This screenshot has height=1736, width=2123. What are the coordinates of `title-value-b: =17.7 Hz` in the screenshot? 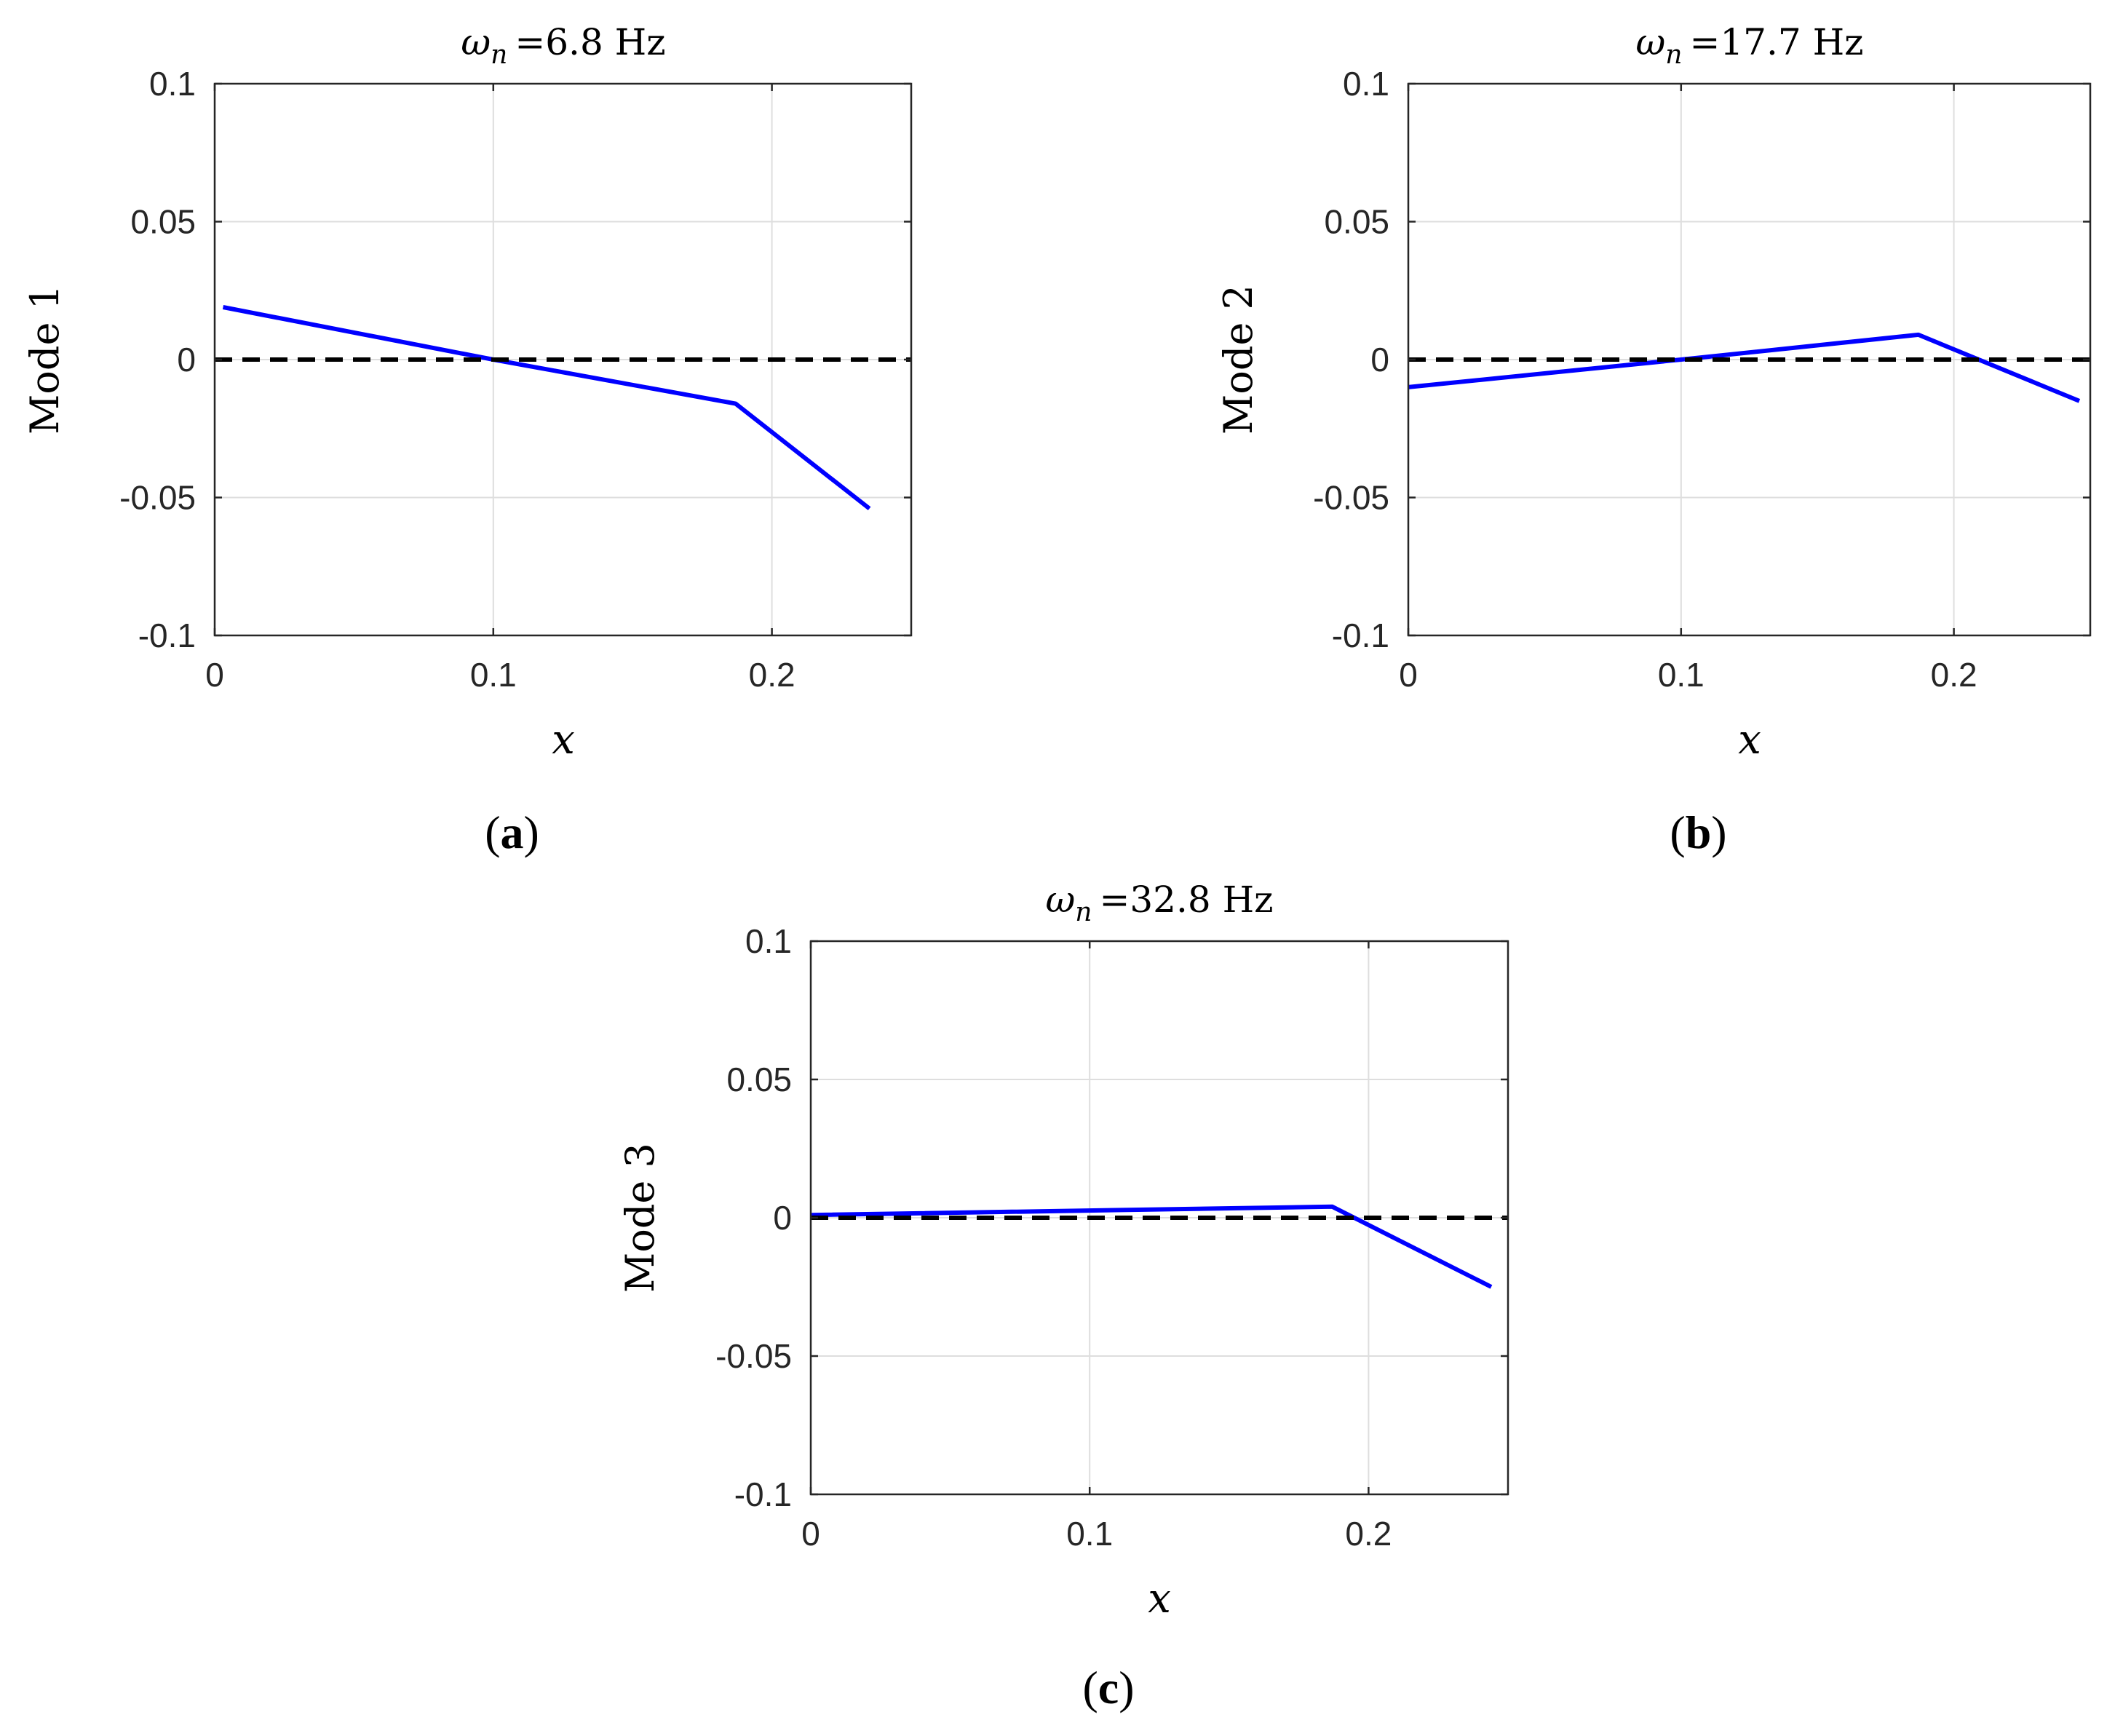 It's located at (1776, 42).